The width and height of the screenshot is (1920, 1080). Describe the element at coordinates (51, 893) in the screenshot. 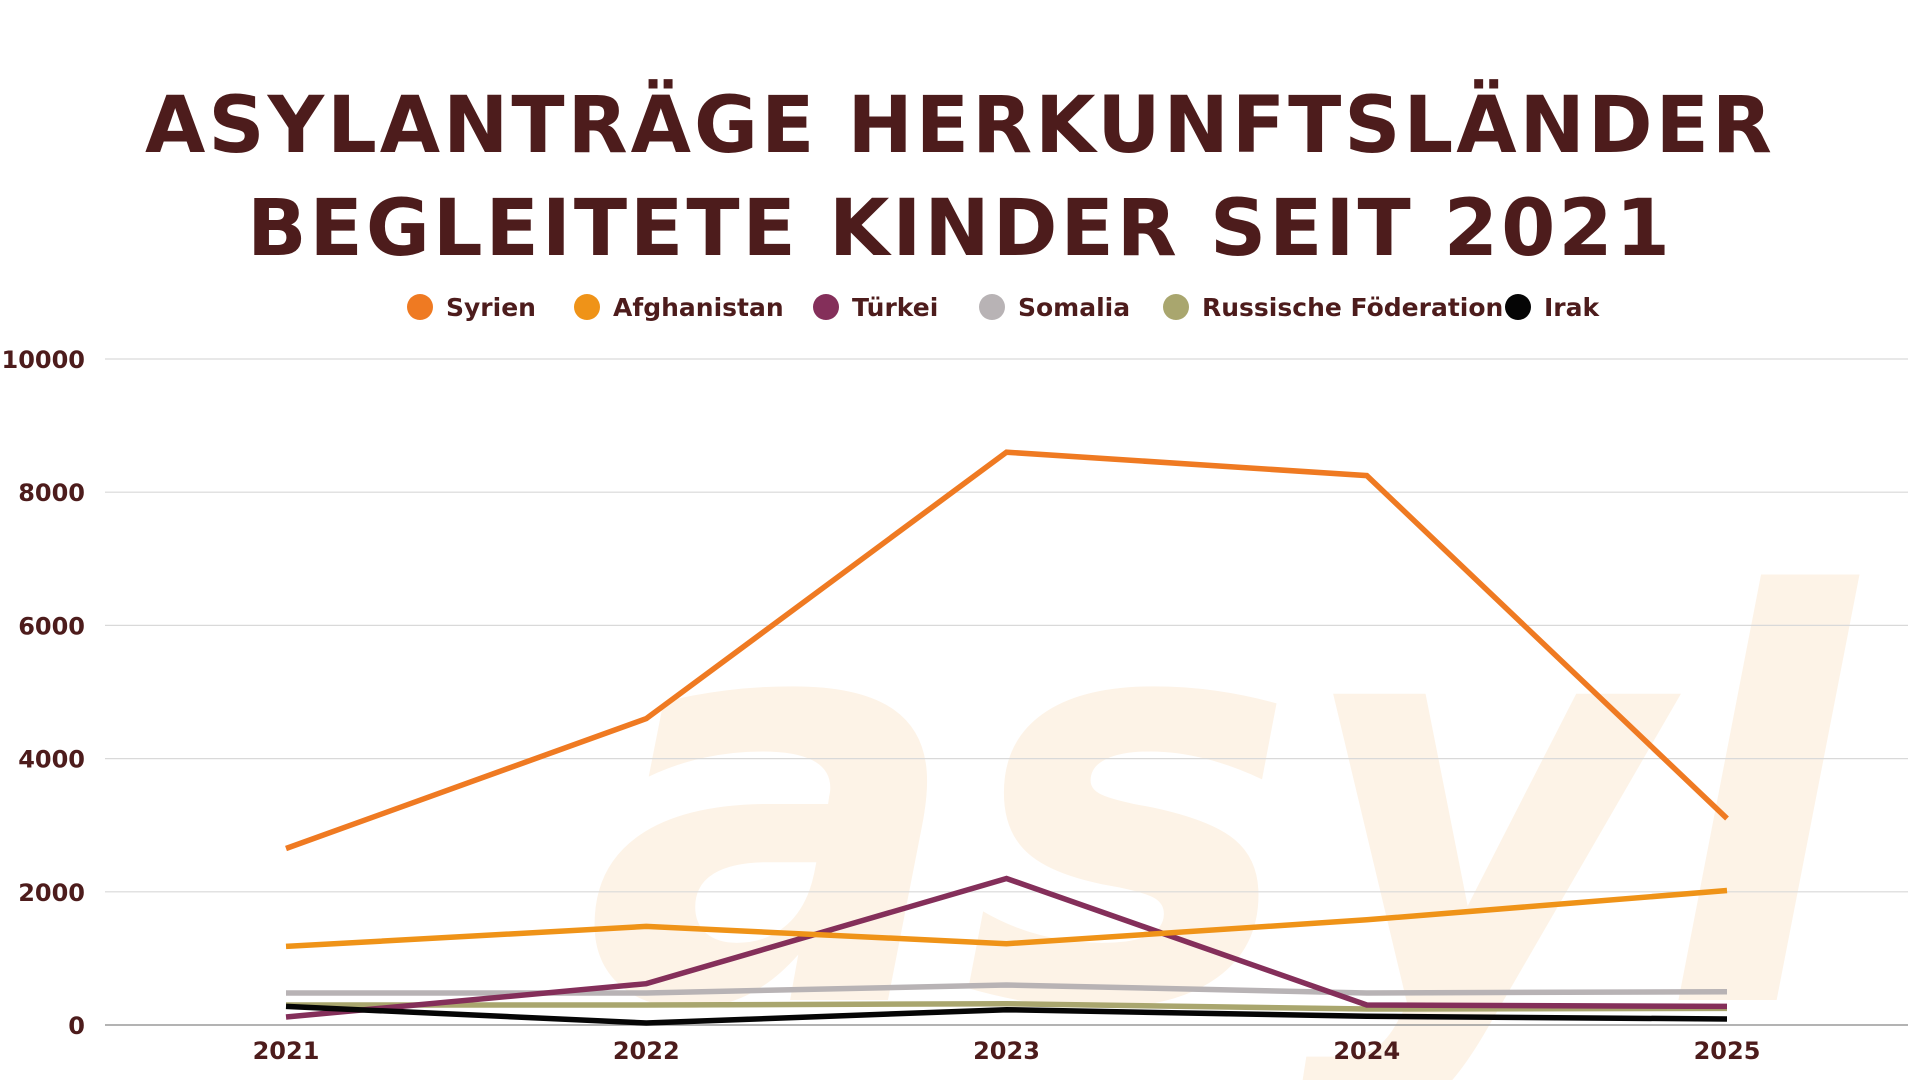

I see `y-tick-label: 2000` at that location.